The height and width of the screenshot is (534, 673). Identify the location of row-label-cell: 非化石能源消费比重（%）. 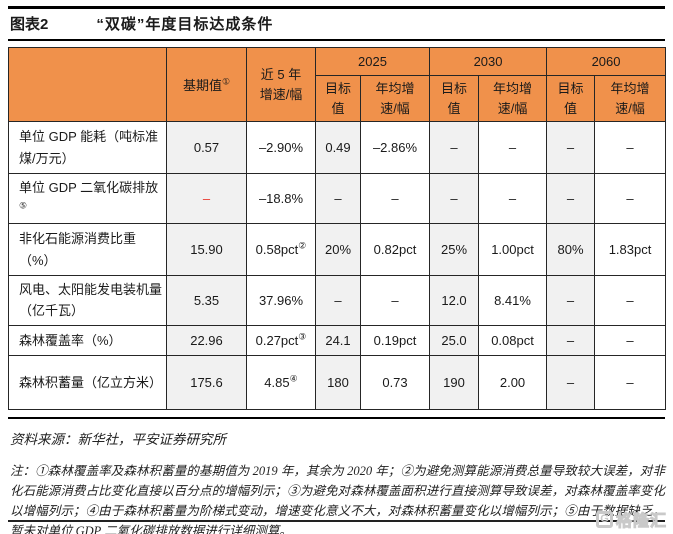
(87, 249).